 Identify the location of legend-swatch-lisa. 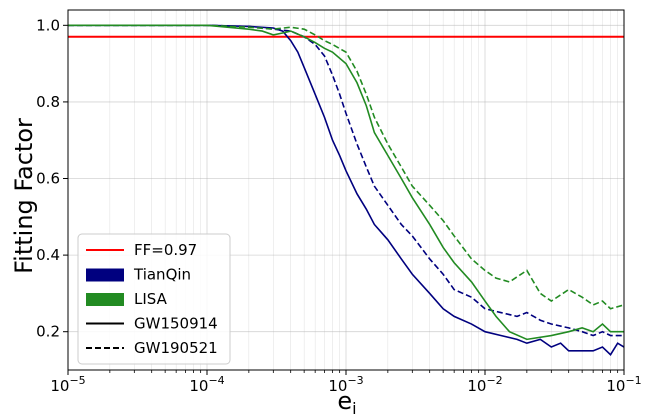
(105, 299).